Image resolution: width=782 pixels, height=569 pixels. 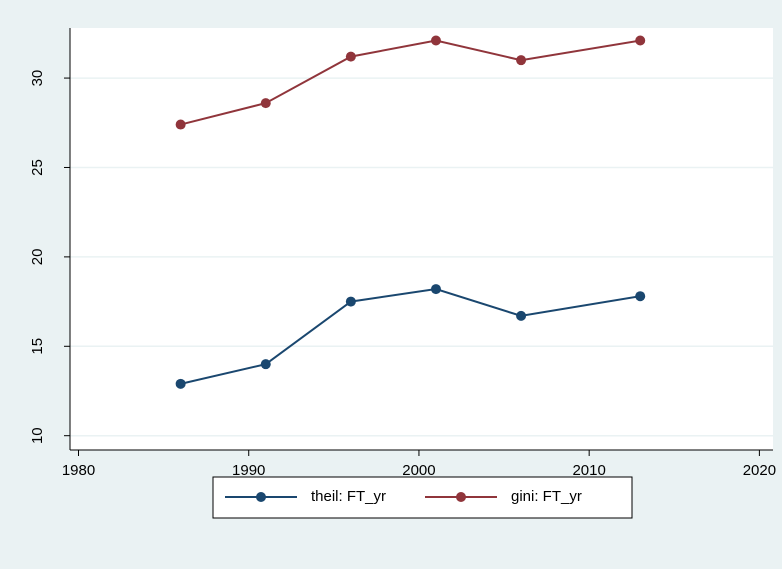 What do you see at coordinates (348, 496) in the screenshot?
I see `legend-label: theil: FT_yr` at bounding box center [348, 496].